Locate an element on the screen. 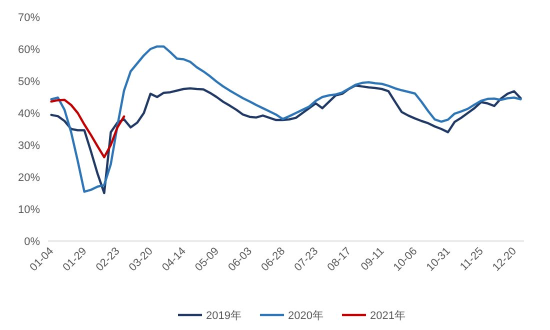  legend-label: 2021年 is located at coordinates (388, 316).